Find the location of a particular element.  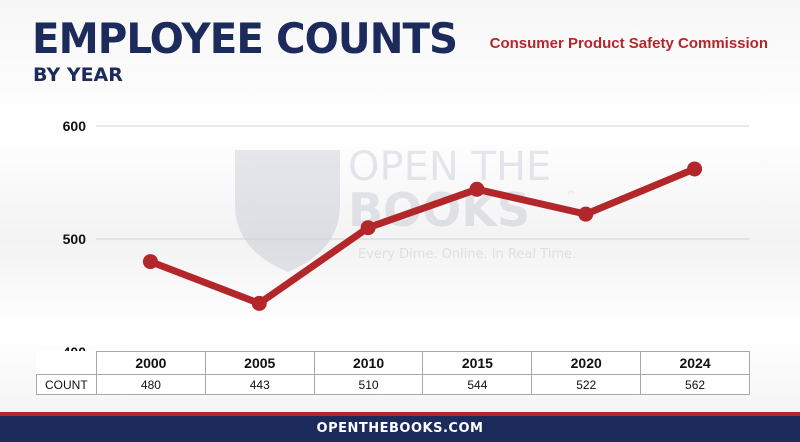

year-row: 2000 2005 2010 2015 2020 2024 is located at coordinates (393, 363).